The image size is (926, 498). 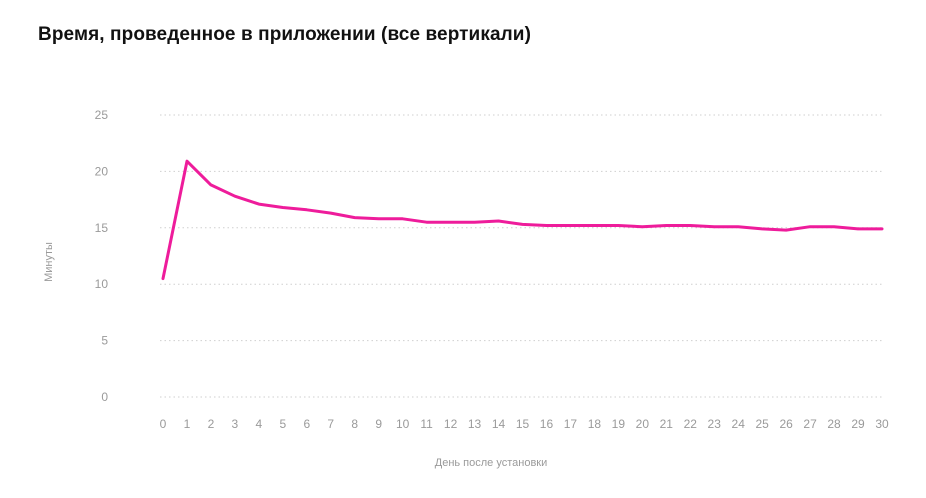 What do you see at coordinates (810, 424) in the screenshot?
I see `x-tick-label: 27` at bounding box center [810, 424].